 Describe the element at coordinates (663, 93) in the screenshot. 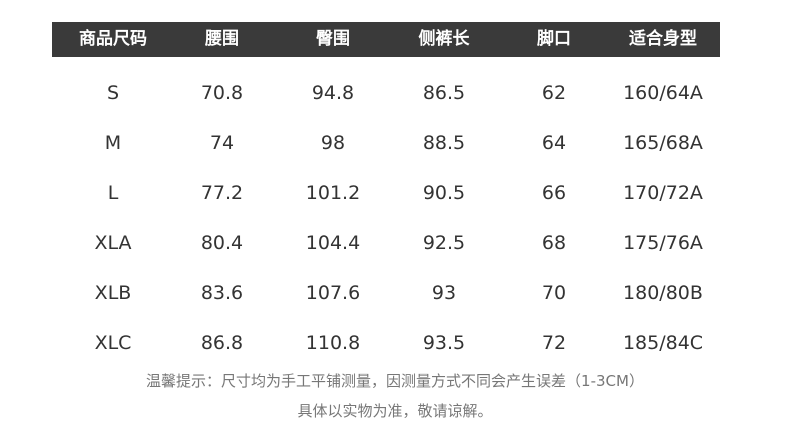

I see `table-cell: 160/64A` at that location.